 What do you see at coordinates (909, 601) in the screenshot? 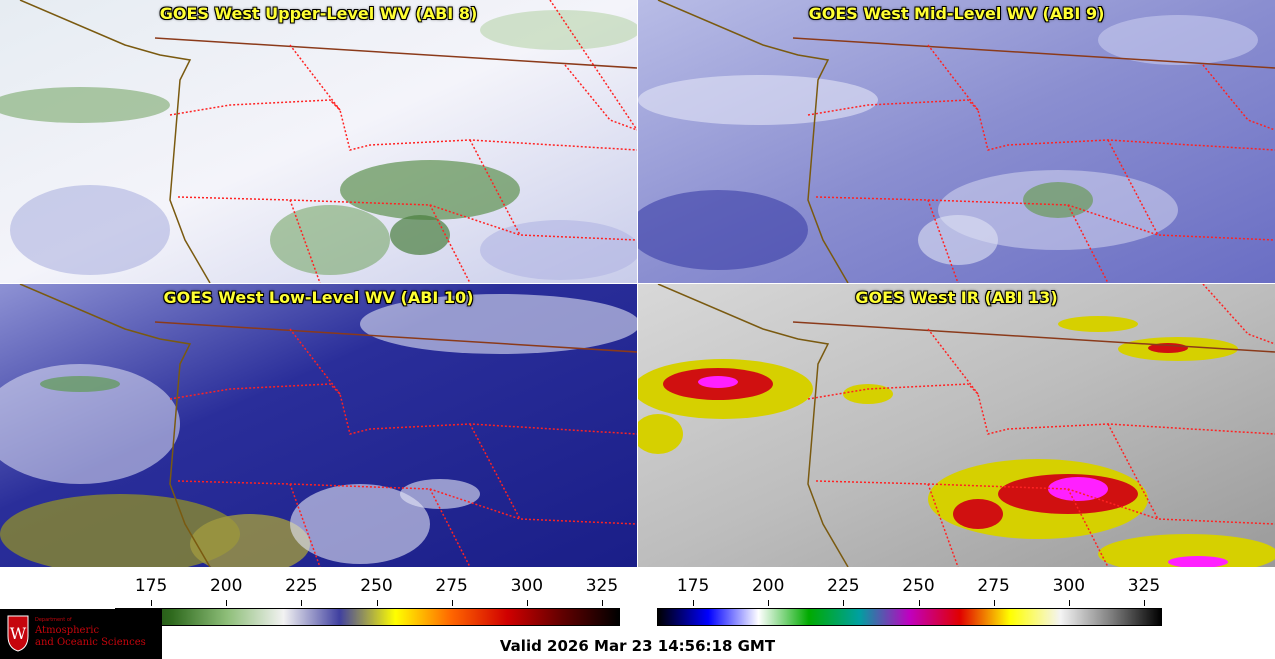
I see `ir-colorbar: 175 200 225 250 275 300 325` at bounding box center [909, 601].